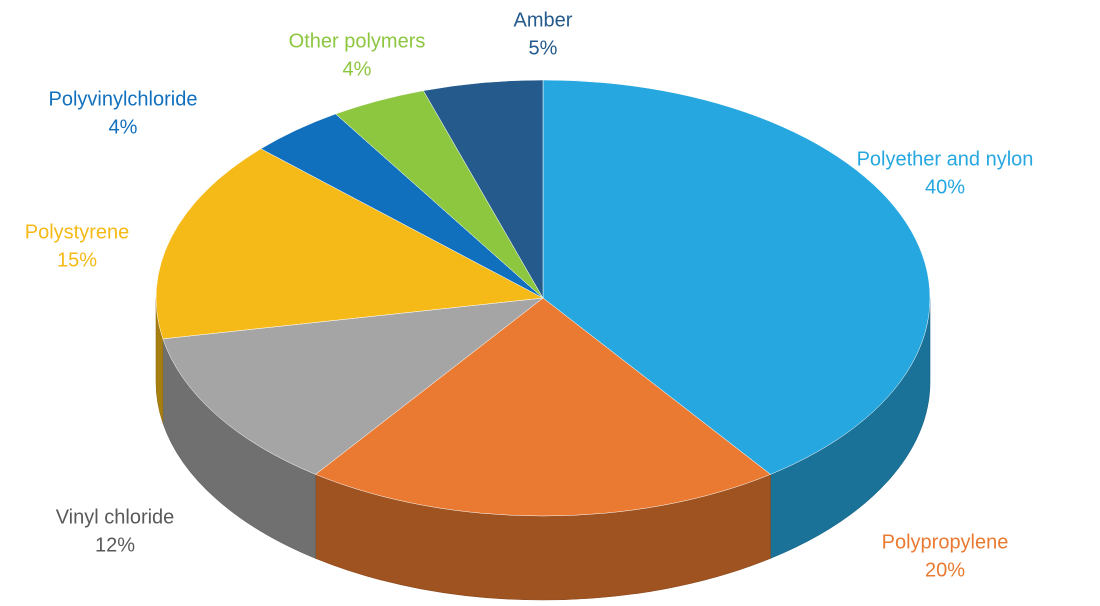 The image size is (1100, 606). What do you see at coordinates (945, 542) in the screenshot?
I see `data-label-name: Polypropylene` at bounding box center [945, 542].